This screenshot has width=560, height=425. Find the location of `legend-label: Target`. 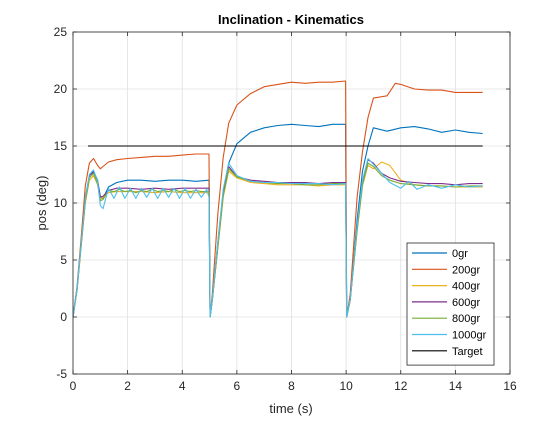

legend-label: Target is located at coordinates (467, 352).